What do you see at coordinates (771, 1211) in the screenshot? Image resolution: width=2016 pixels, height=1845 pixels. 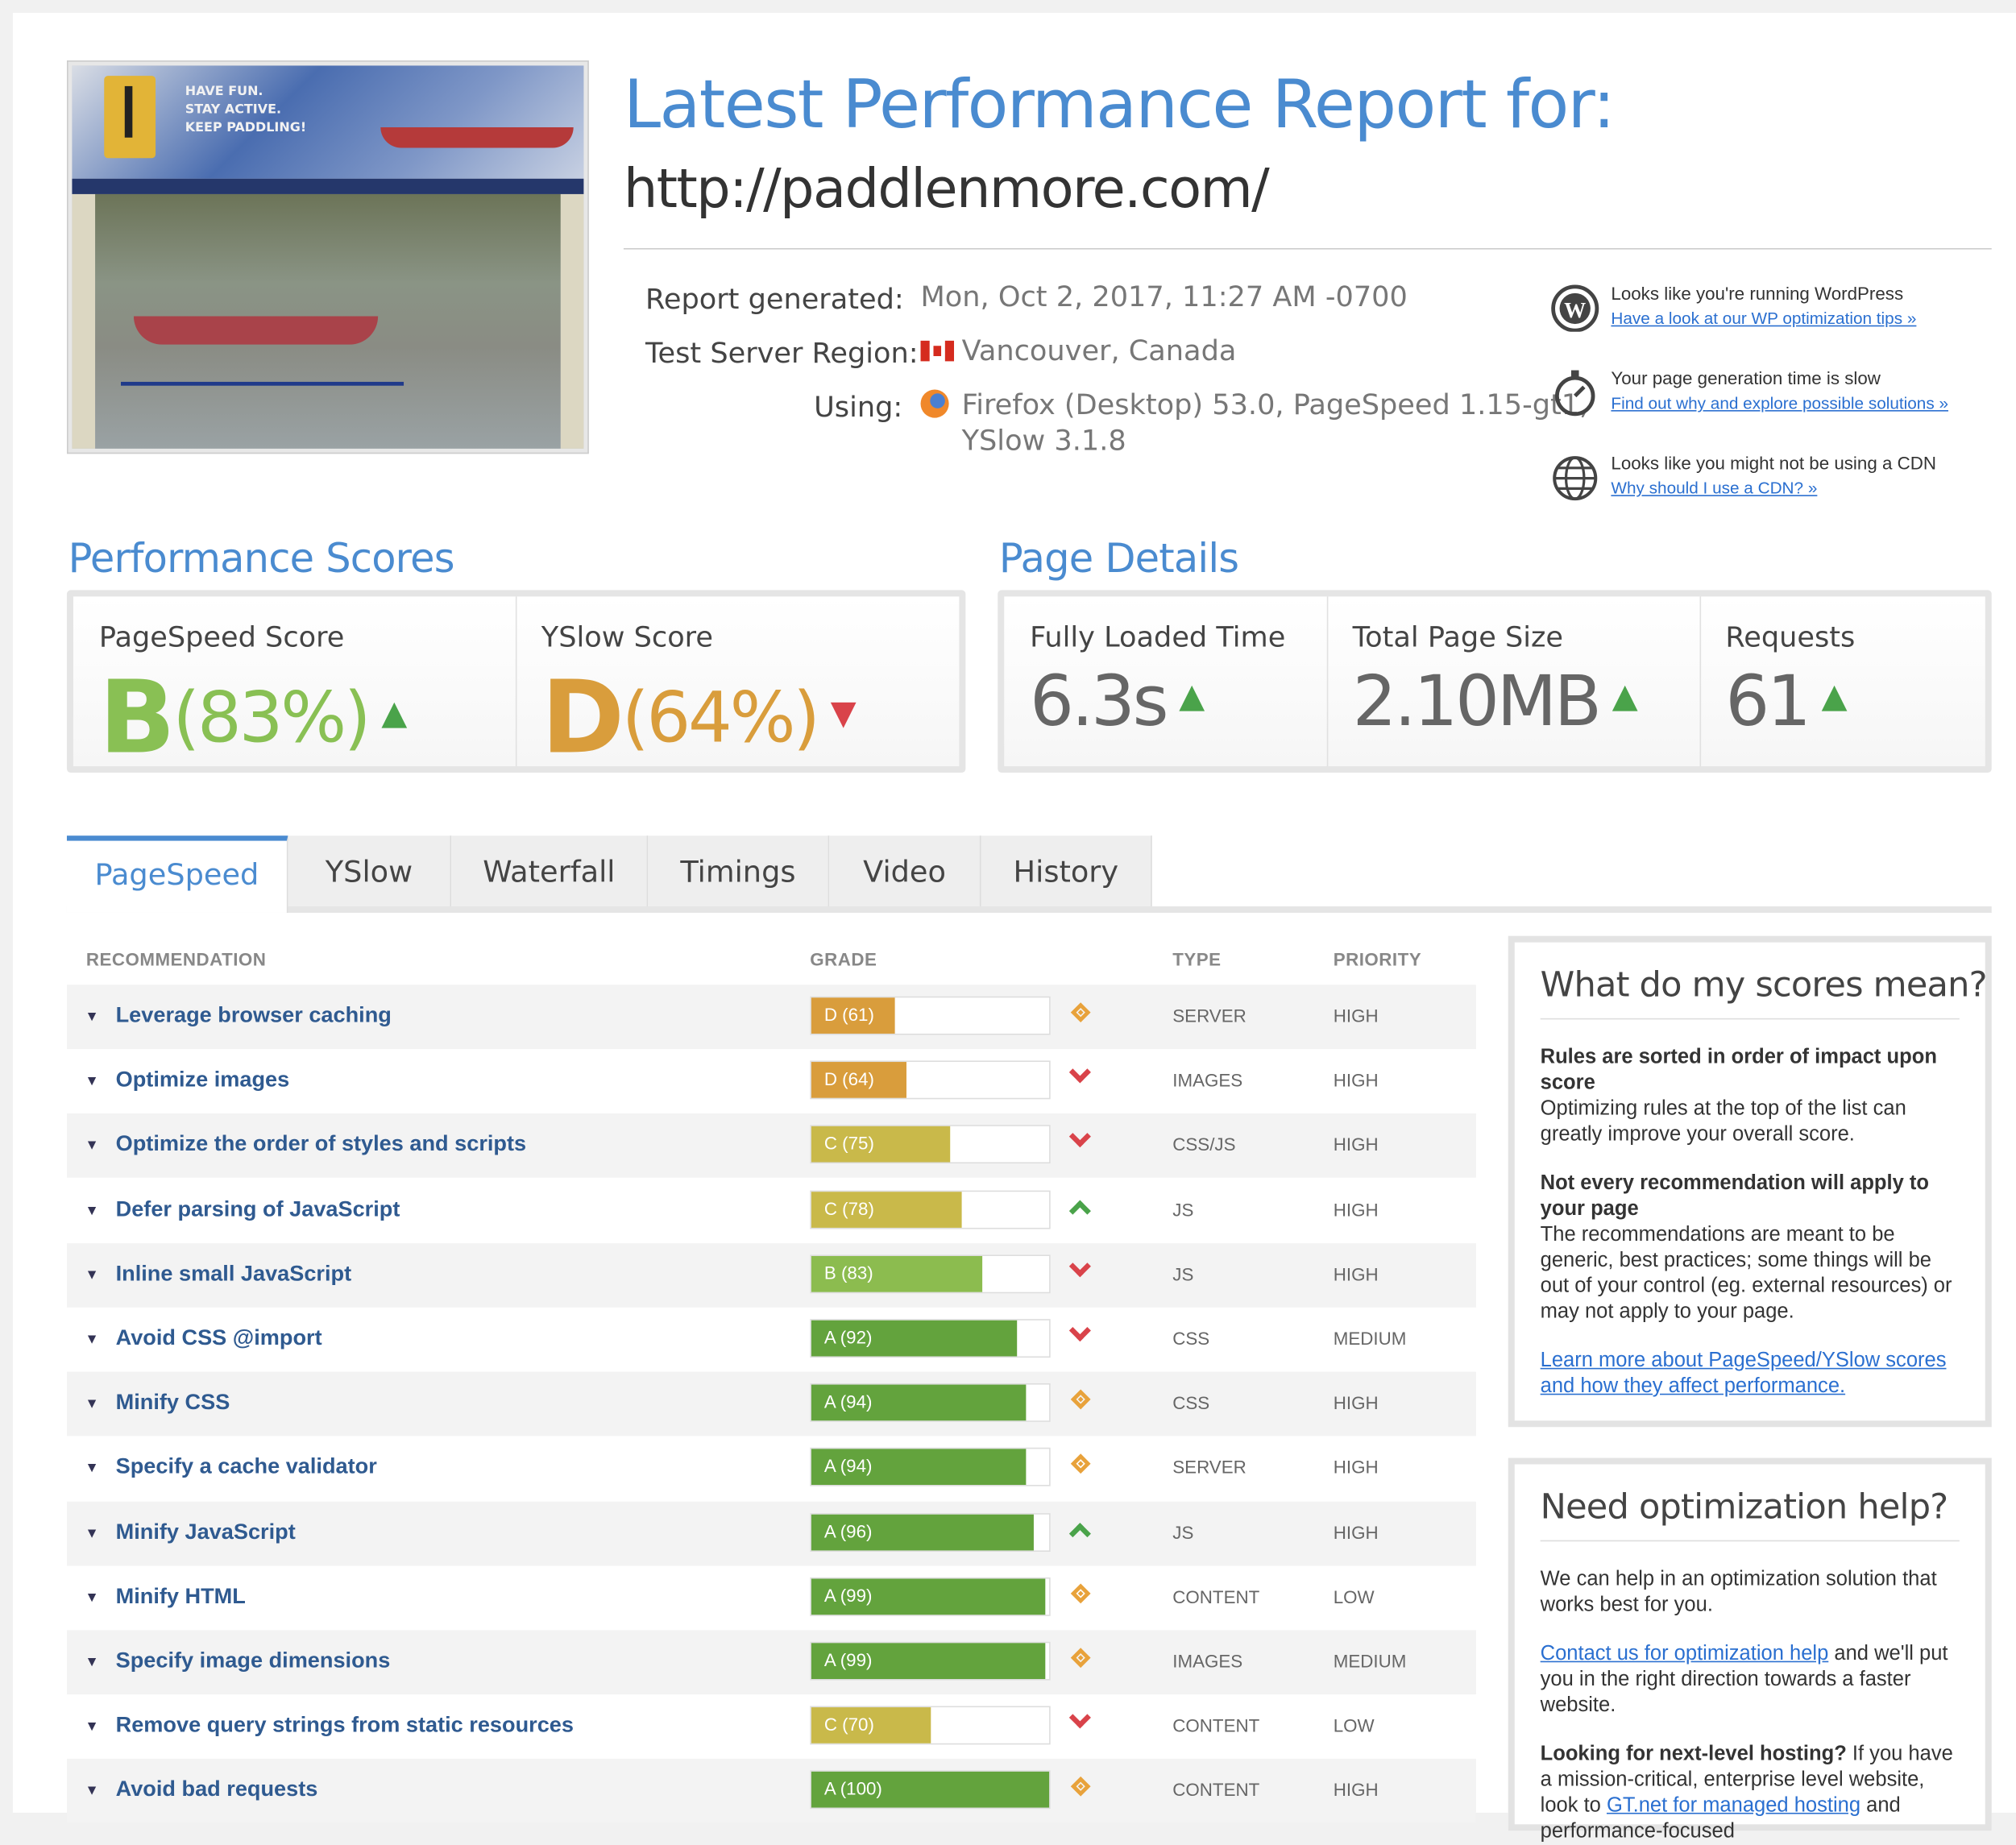 I see `table-row: ▼ Defer parsing of JavaScript C (78) JS HIGH` at bounding box center [771, 1211].